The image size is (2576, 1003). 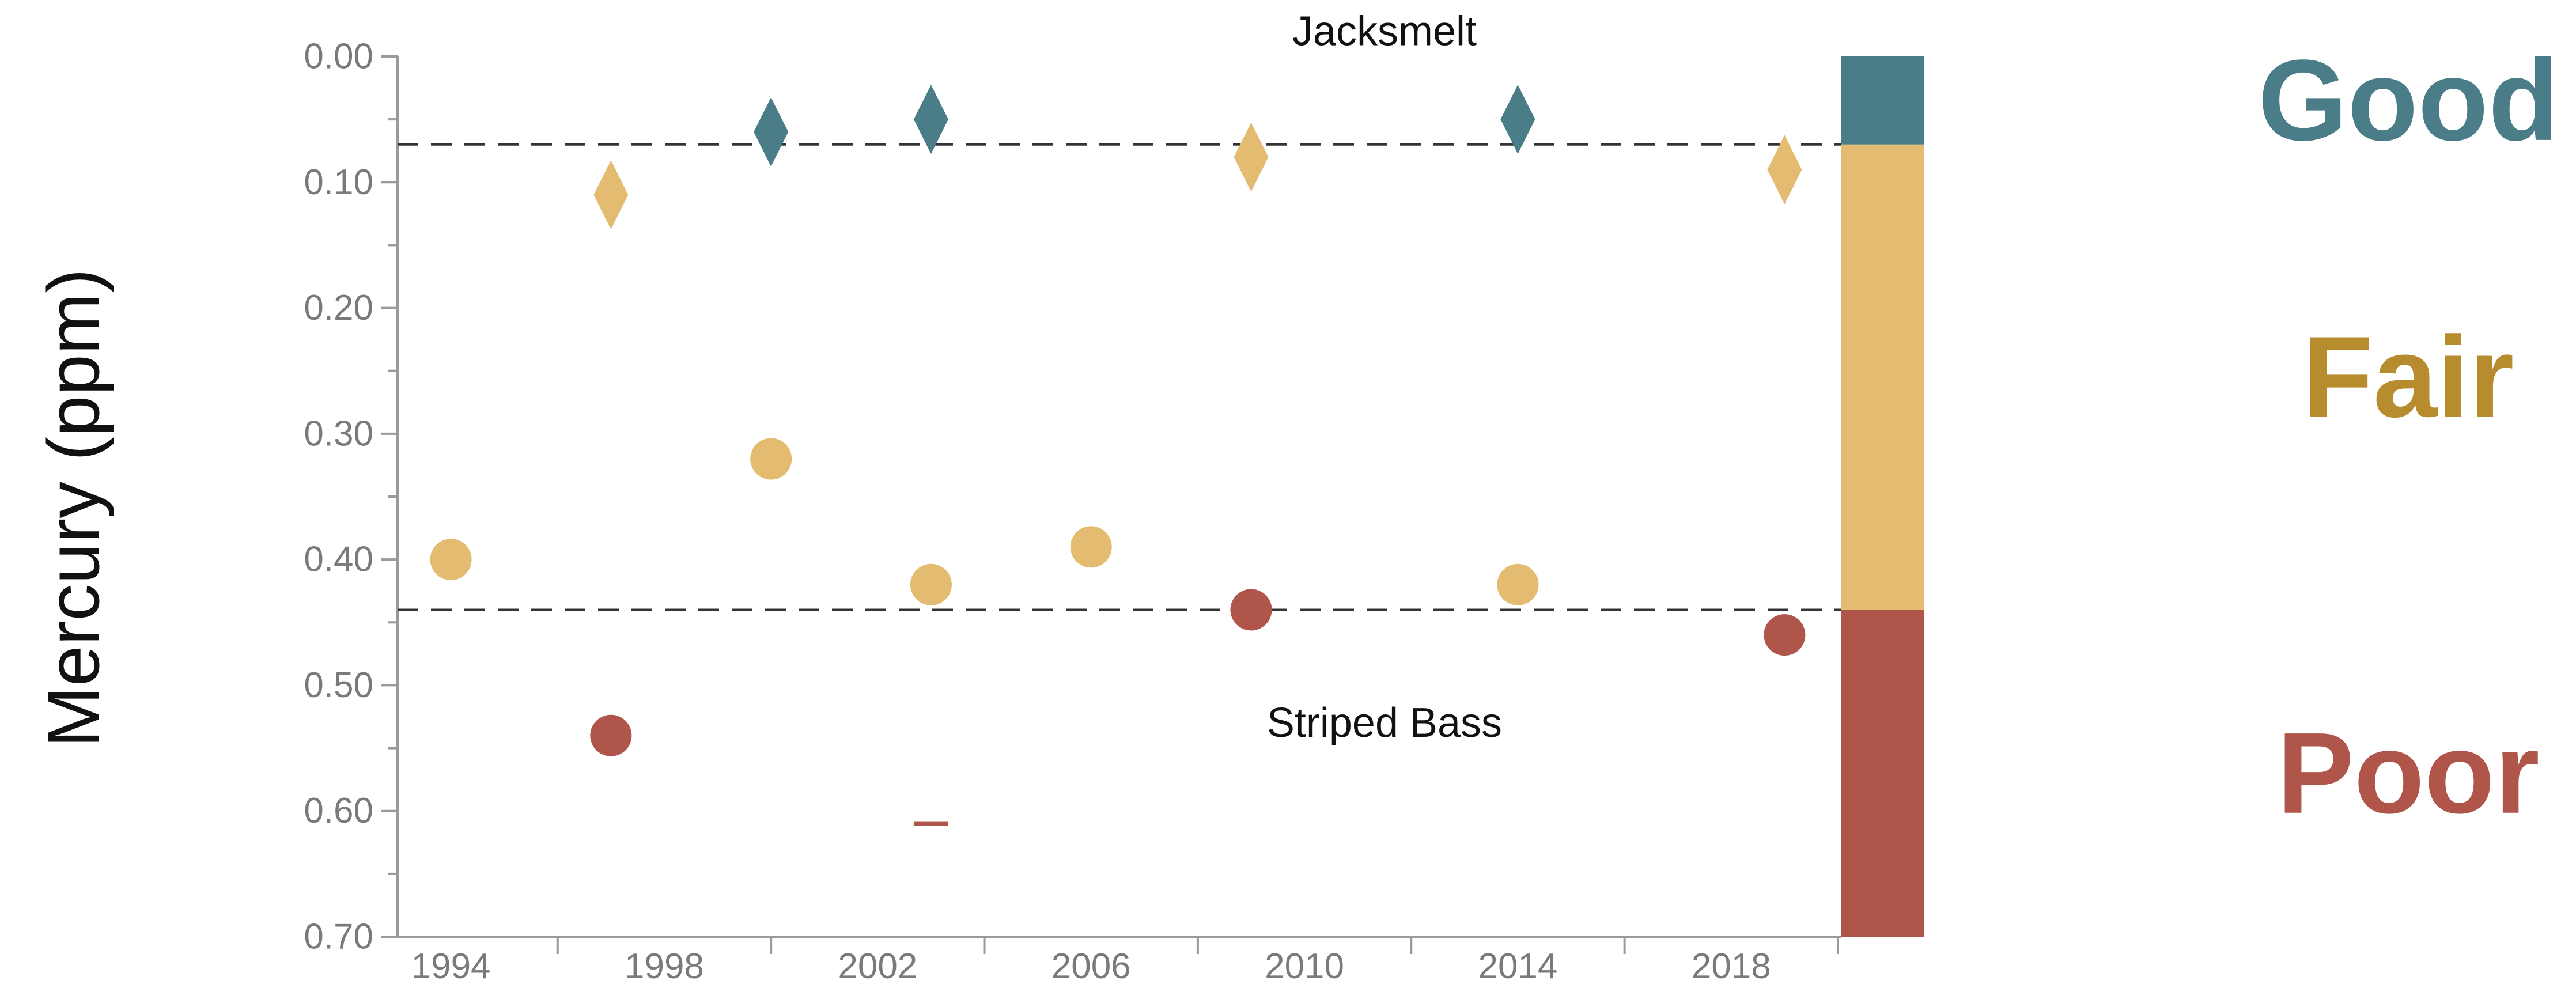 I want to click on x-tick-label: 2010, so click(x=1304, y=967).